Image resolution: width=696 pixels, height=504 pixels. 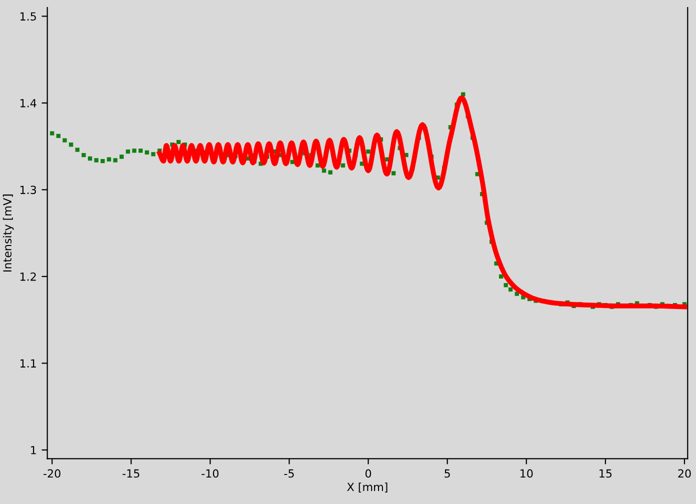 What do you see at coordinates (606, 473) in the screenshot?
I see `x-tick-label: 15` at bounding box center [606, 473].